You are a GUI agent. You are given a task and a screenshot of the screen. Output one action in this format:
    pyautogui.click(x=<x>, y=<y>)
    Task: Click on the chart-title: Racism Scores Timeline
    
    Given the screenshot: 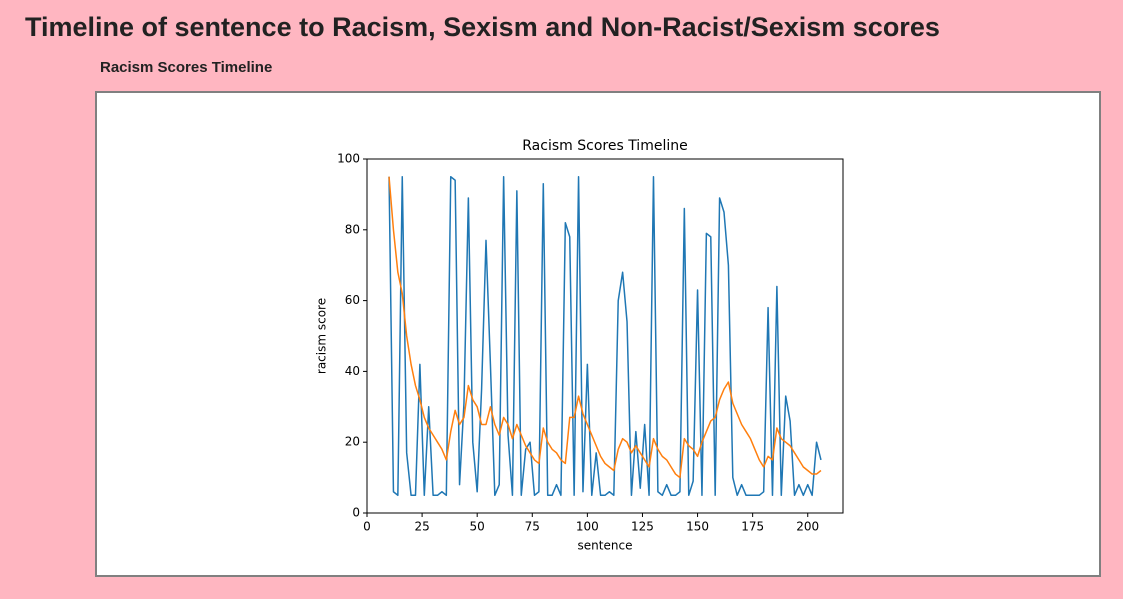 What is the action you would take?
    pyautogui.click(x=604, y=146)
    